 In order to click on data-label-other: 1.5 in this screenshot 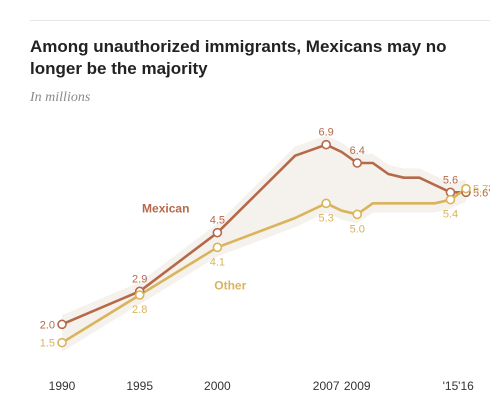, I will do `click(47, 344)`.